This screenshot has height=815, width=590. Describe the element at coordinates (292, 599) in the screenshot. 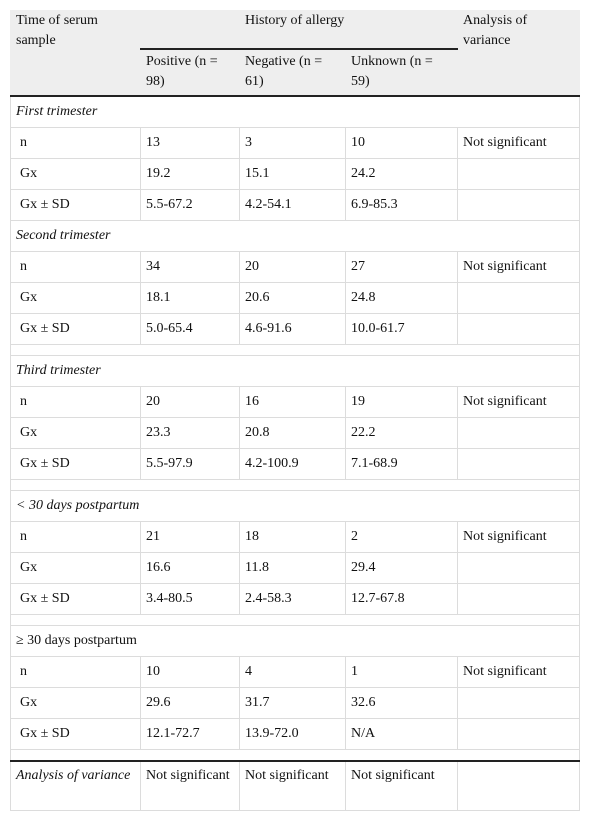

I see `cell: 2.4-58.3` at that location.